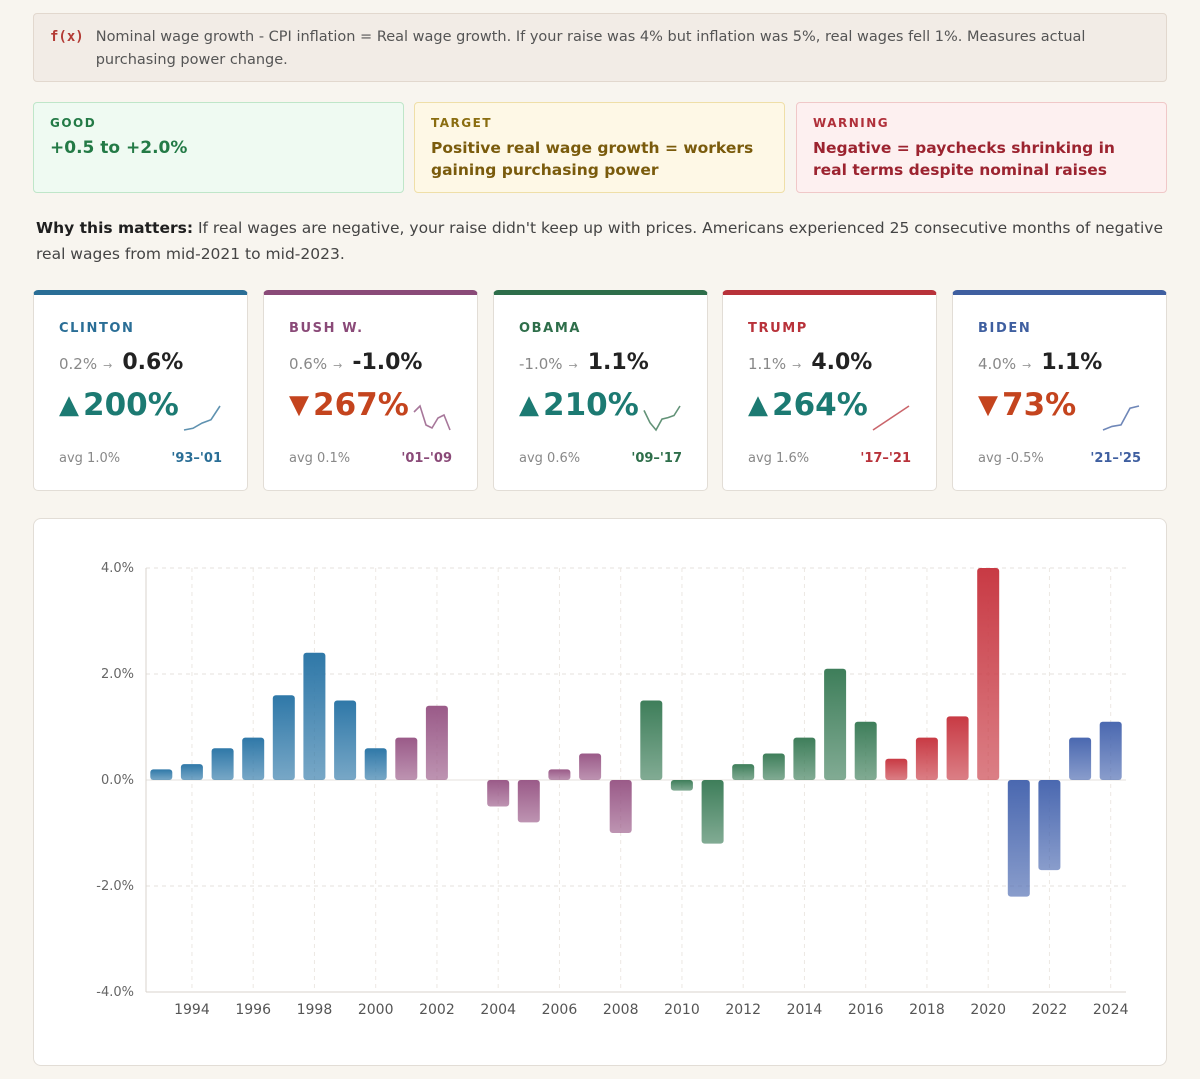 The width and height of the screenshot is (1200, 1079). Describe the element at coordinates (767, 364) in the screenshot. I see `card-from: 1.1%` at that location.